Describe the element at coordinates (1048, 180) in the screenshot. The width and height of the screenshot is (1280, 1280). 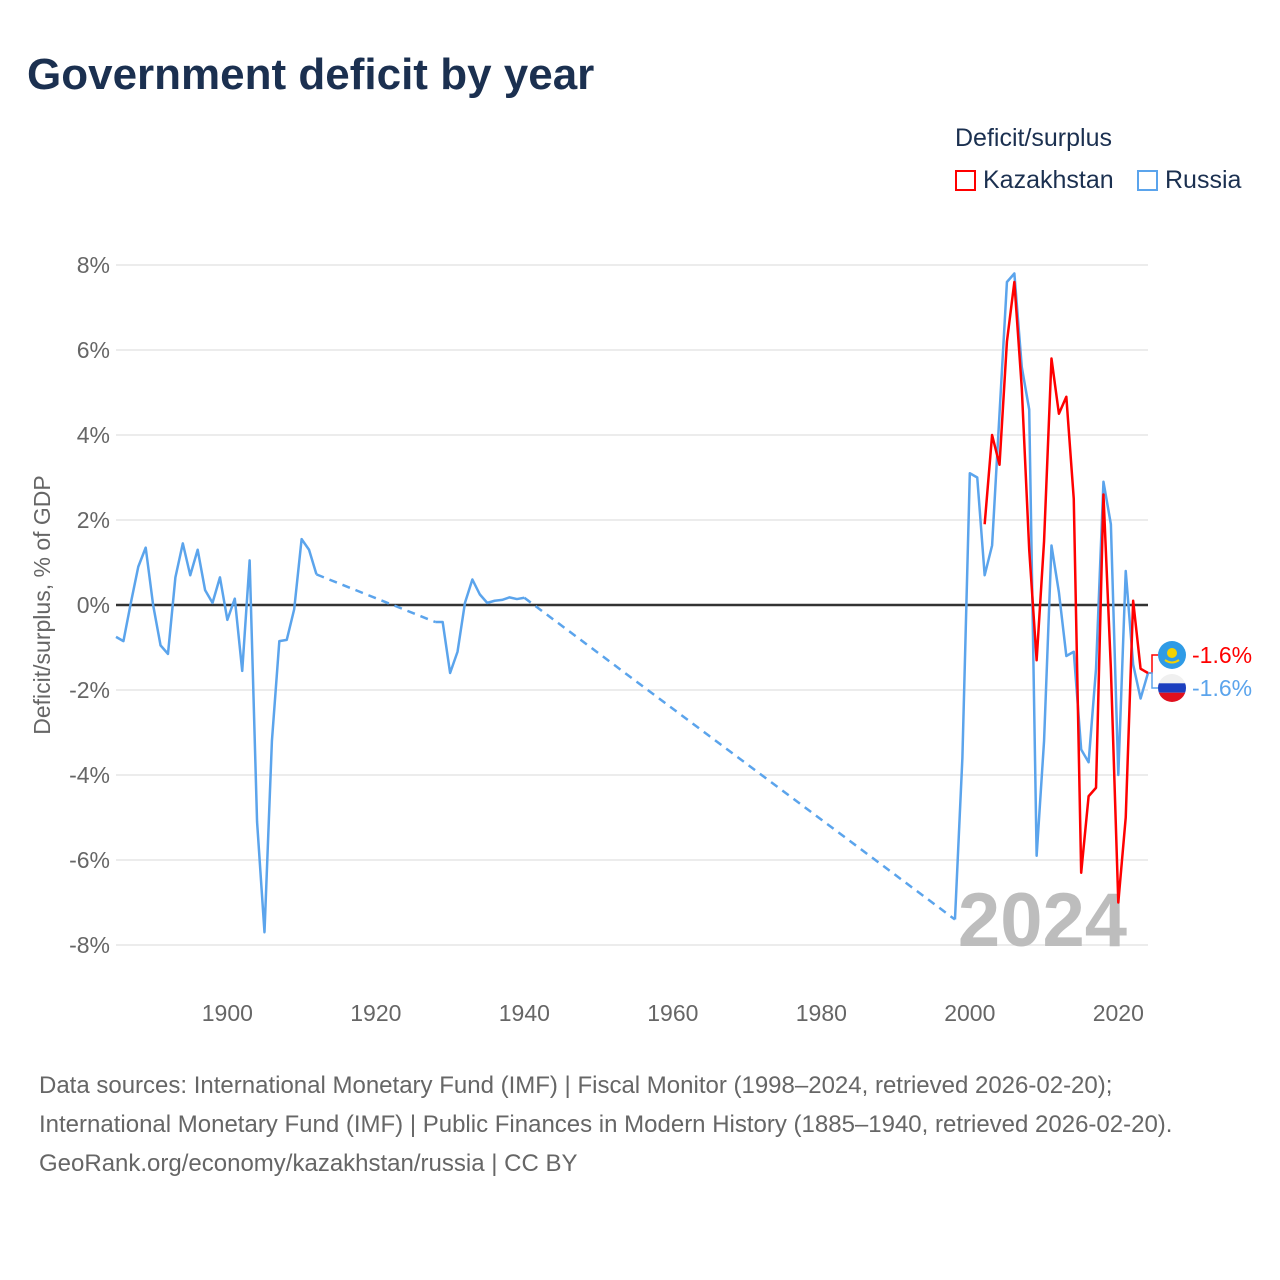
I see `legend-label: Kazakhstan` at that location.